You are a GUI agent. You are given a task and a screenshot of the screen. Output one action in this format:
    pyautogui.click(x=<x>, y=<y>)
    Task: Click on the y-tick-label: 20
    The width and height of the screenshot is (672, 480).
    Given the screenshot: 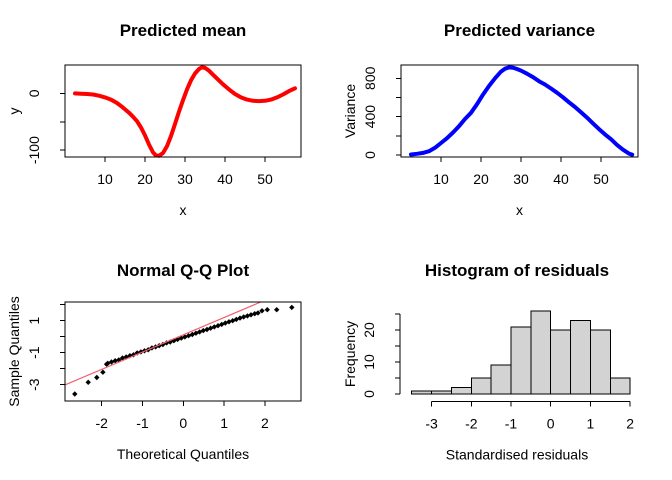 What is the action you would take?
    pyautogui.click(x=369, y=330)
    